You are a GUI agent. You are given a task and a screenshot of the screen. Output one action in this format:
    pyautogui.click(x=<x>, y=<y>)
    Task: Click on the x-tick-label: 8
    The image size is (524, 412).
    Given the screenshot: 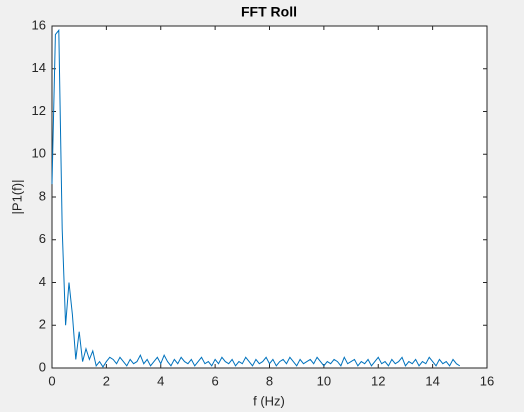 What is the action you would take?
    pyautogui.click(x=269, y=380)
    